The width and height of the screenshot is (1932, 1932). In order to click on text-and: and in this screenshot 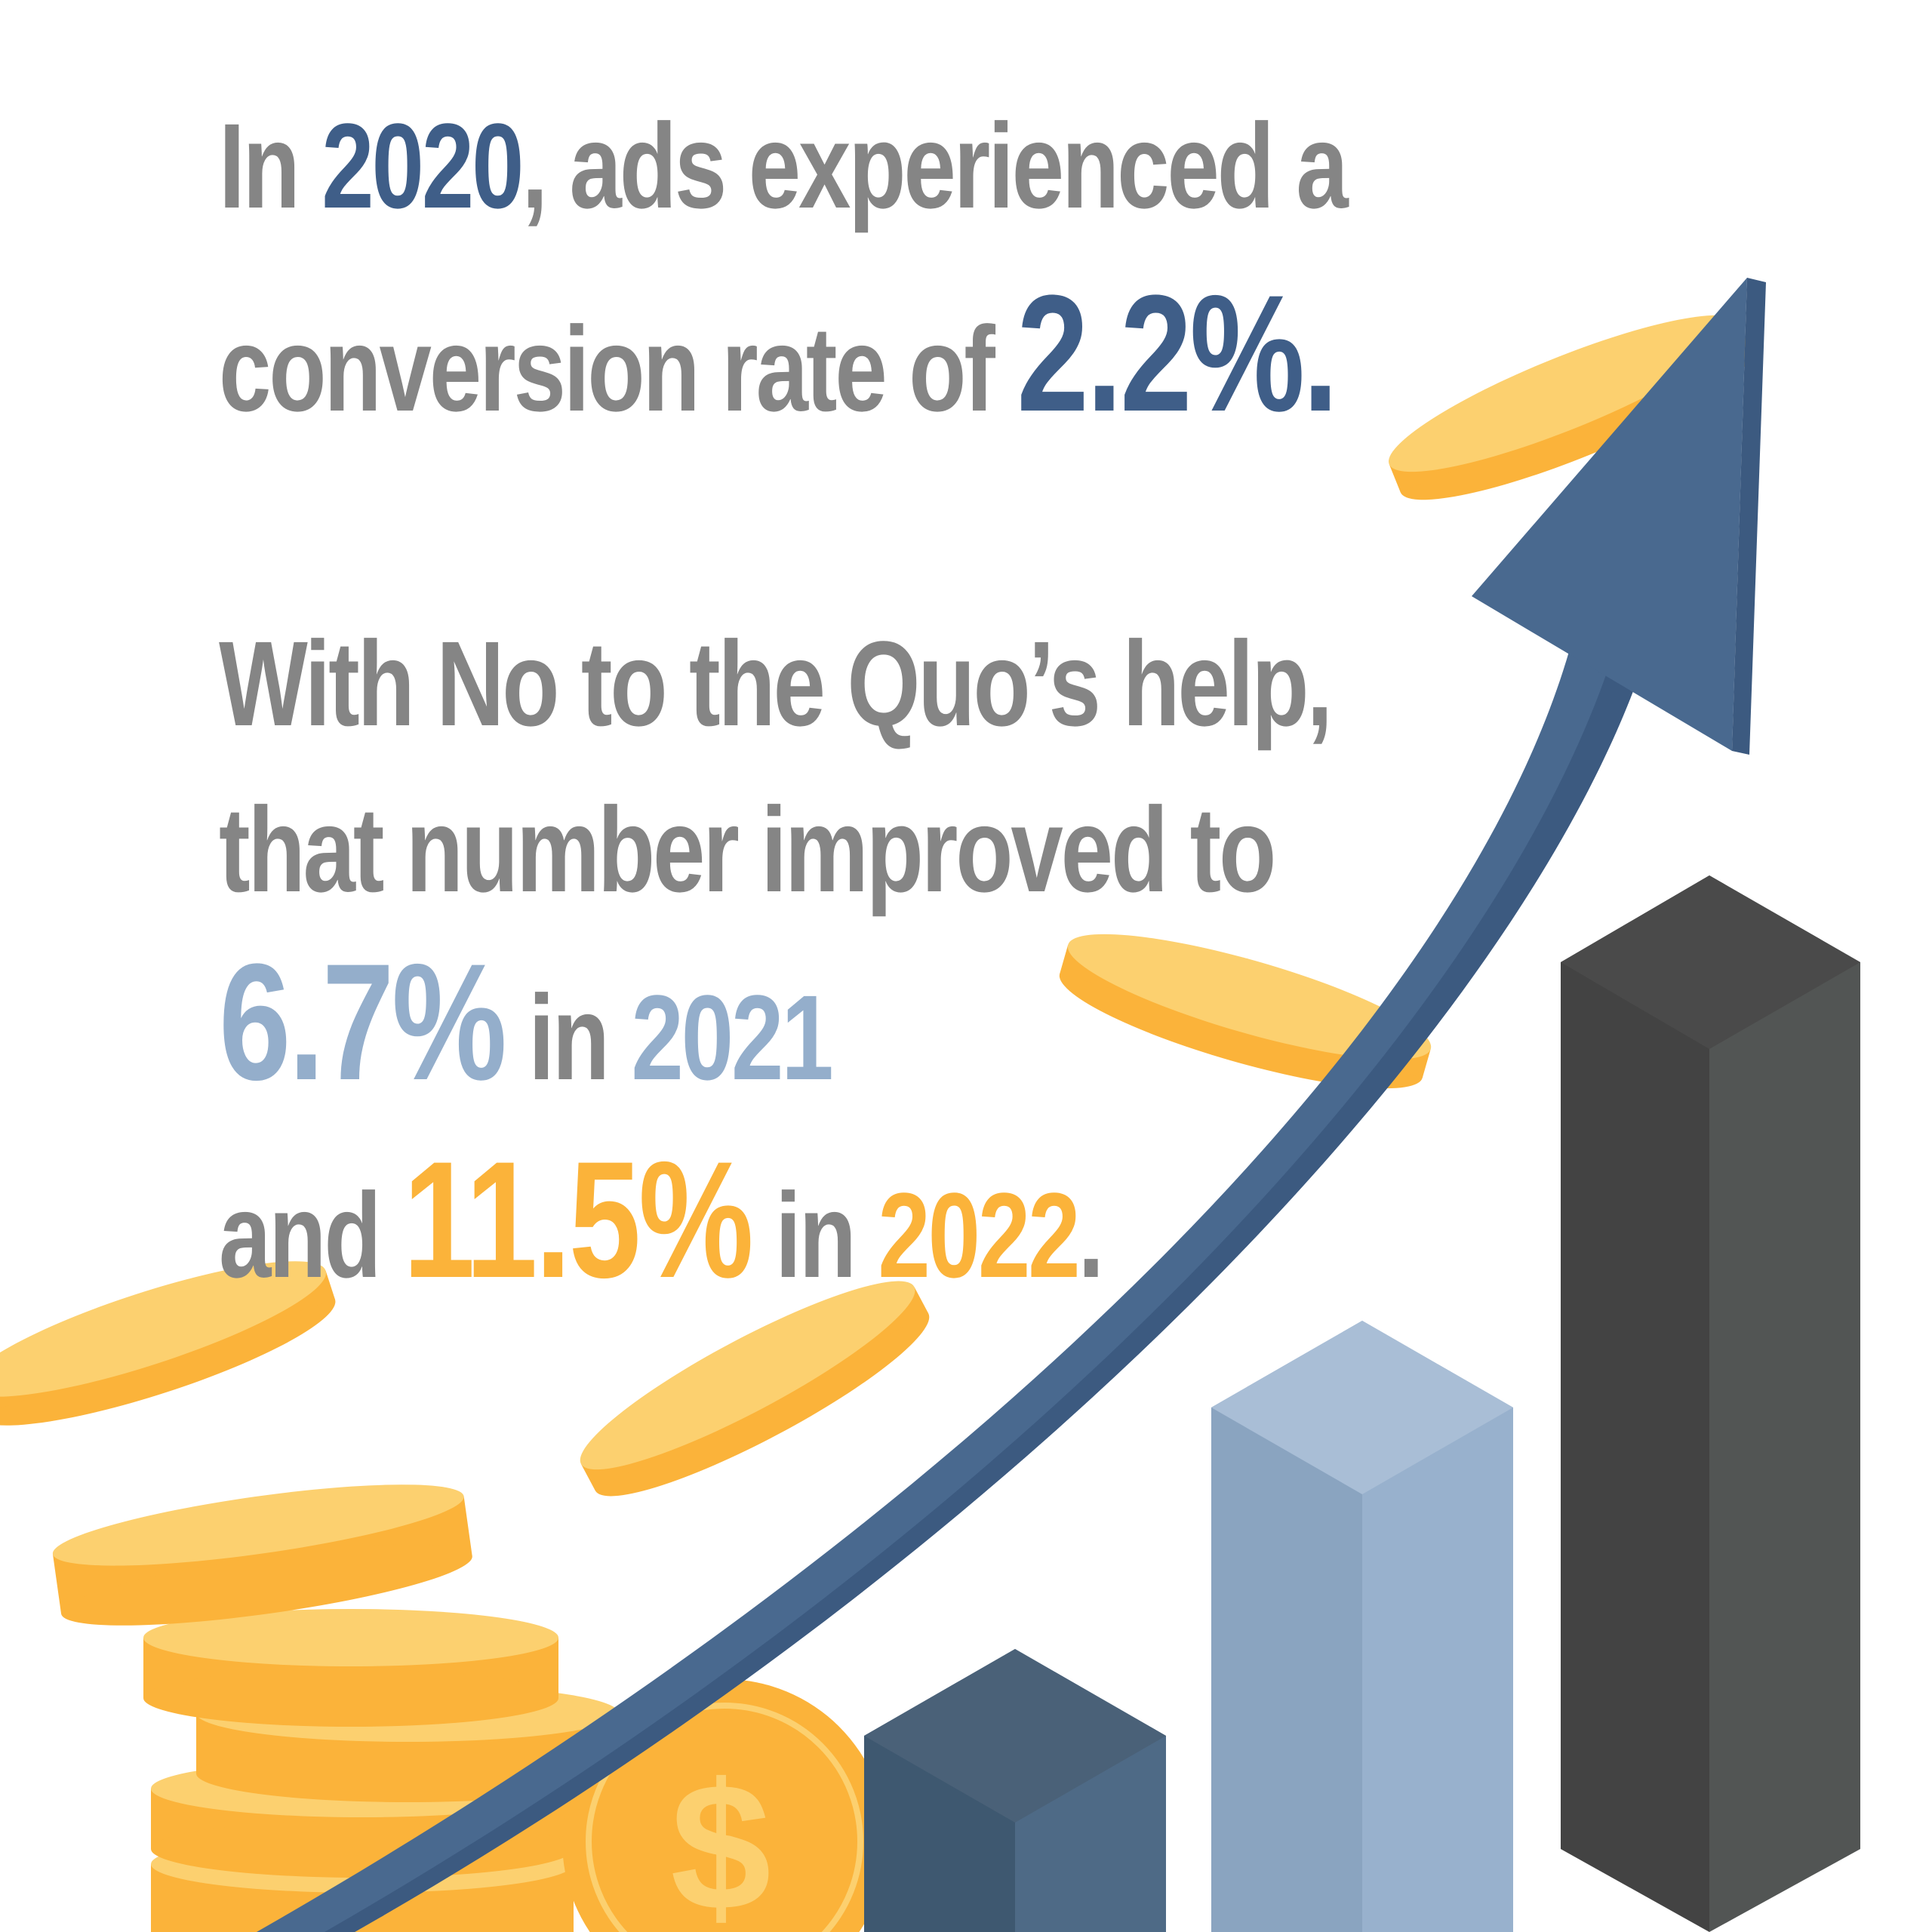, I will do `click(311, 1235)`.